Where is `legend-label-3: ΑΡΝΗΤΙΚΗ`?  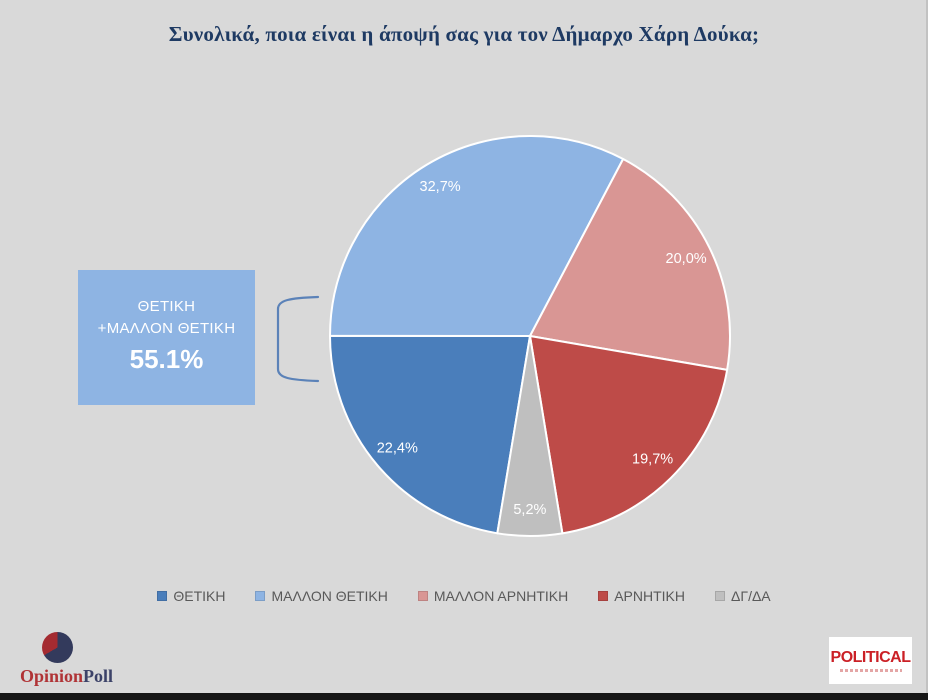
legend-label-3: ΑΡΝΗΤΙΚΗ is located at coordinates (649, 596).